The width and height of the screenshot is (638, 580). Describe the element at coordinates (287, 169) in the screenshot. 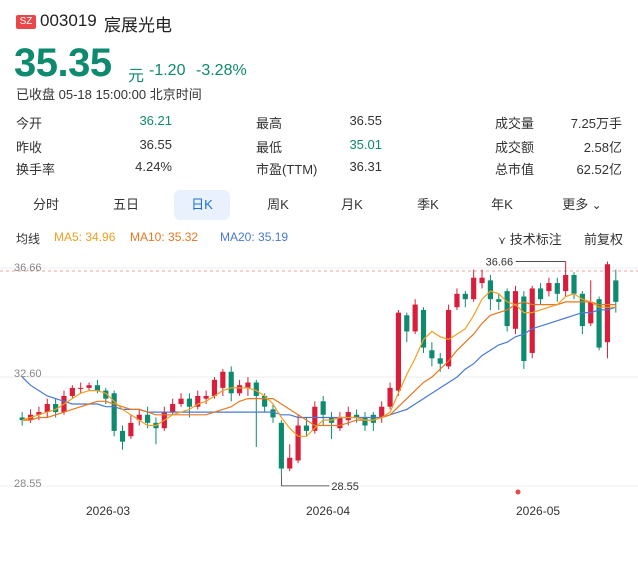

I see `stat-label: 市盈(TTM)` at that location.